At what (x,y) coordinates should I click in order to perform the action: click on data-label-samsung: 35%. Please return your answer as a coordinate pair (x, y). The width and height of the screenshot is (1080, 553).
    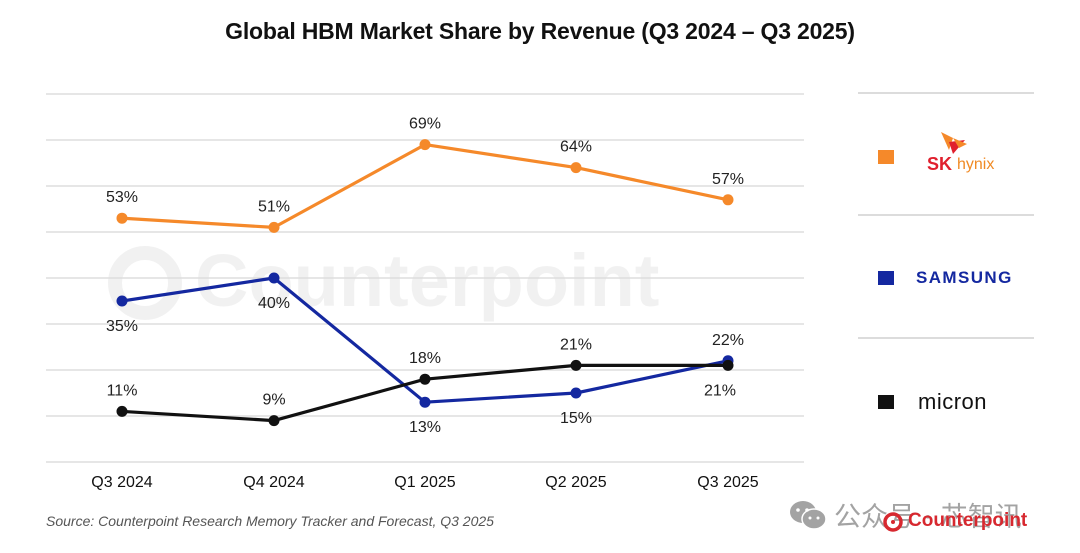
    Looking at the image, I should click on (122, 326).